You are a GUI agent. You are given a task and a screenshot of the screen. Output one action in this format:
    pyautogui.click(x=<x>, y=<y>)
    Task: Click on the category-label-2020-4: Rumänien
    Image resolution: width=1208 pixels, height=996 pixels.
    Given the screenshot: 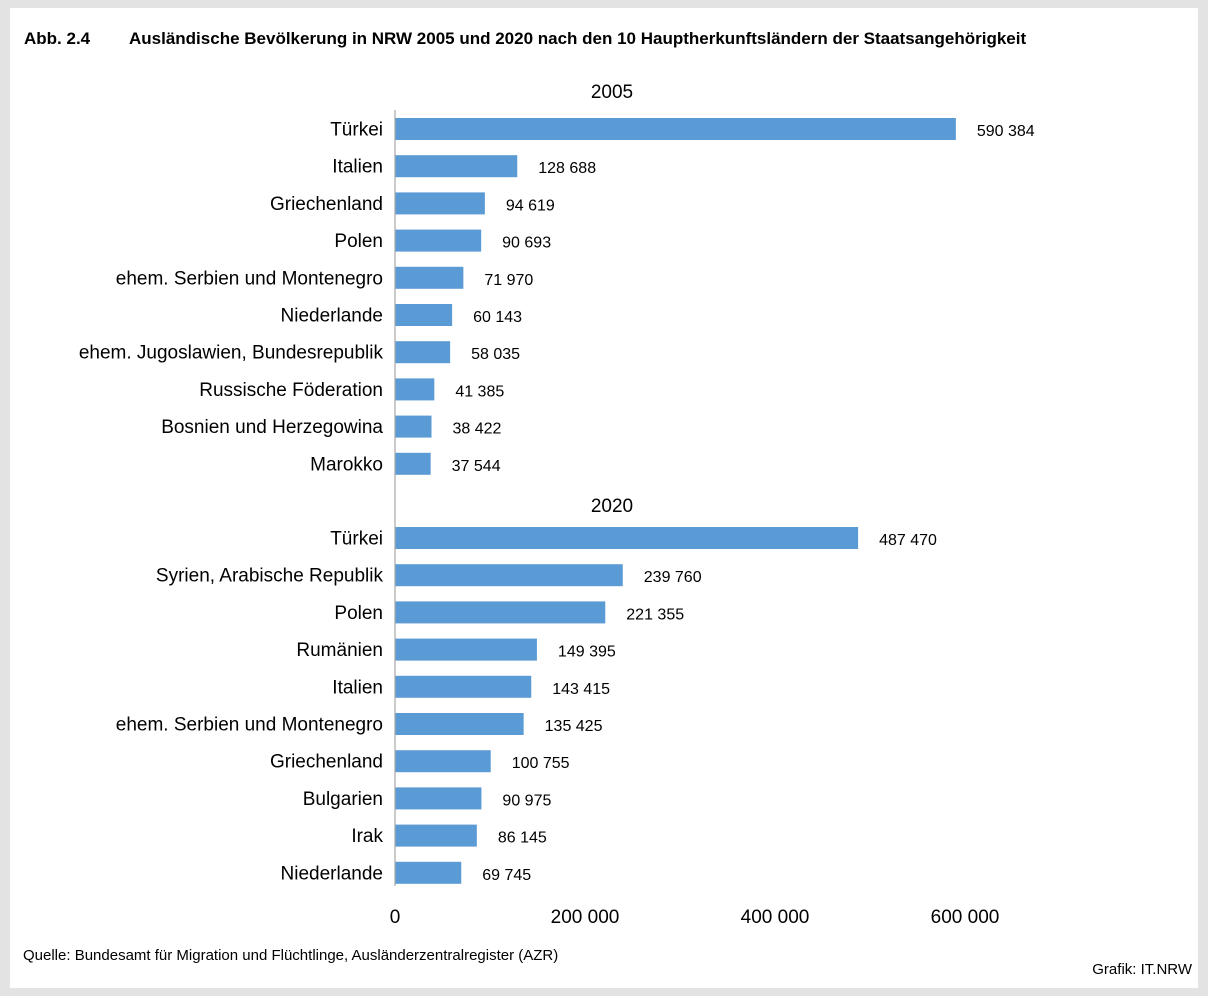 What is the action you would take?
    pyautogui.click(x=339, y=650)
    